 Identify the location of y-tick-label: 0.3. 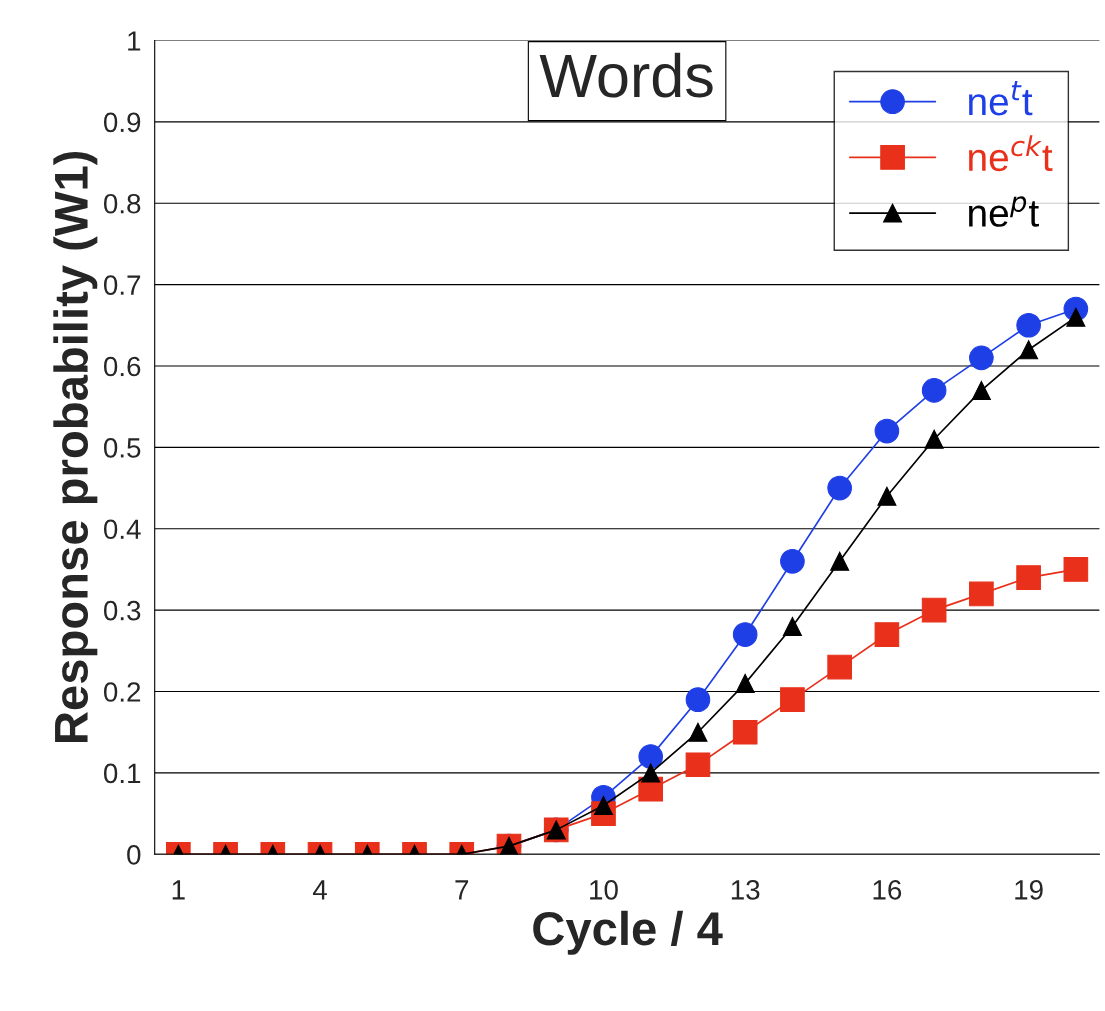
(122, 610).